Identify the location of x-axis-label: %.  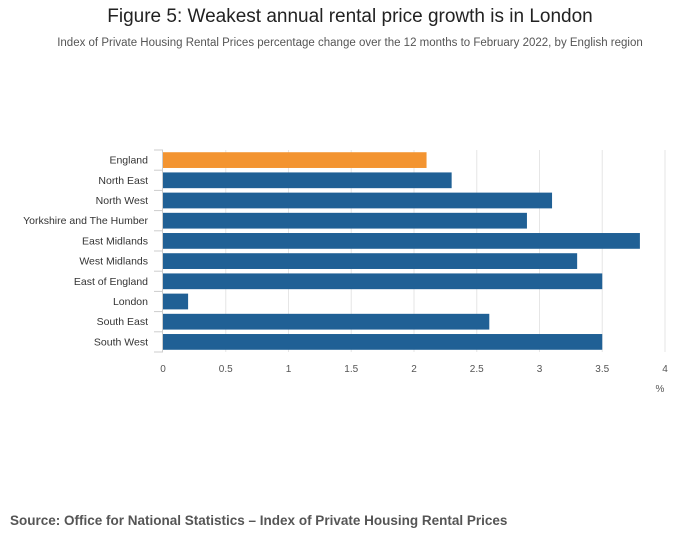
(660, 389).